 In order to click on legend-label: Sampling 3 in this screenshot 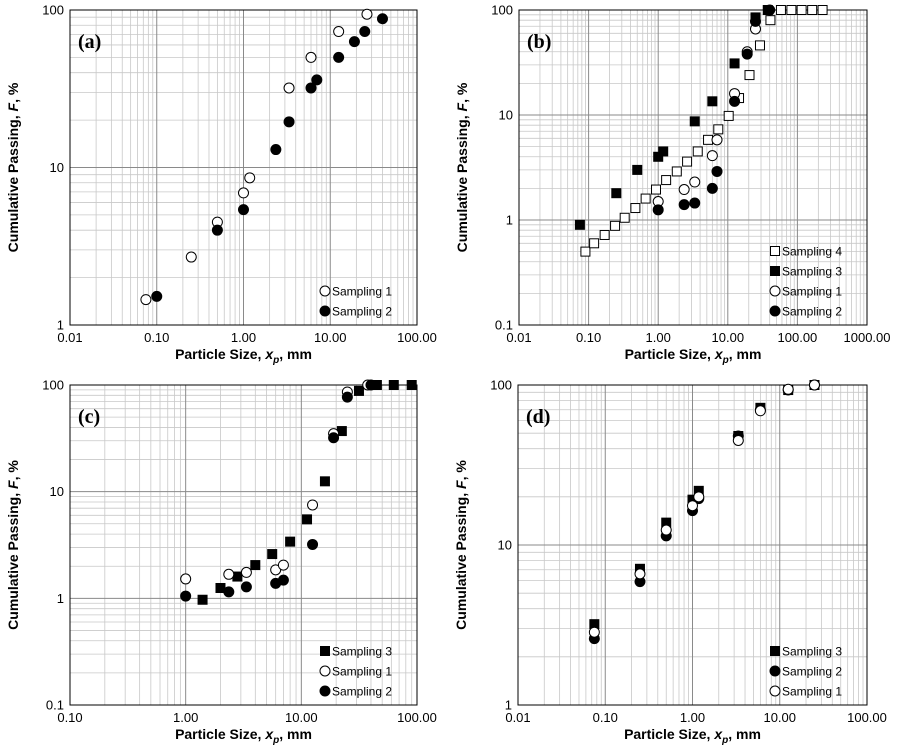, I will do `click(812, 652)`.